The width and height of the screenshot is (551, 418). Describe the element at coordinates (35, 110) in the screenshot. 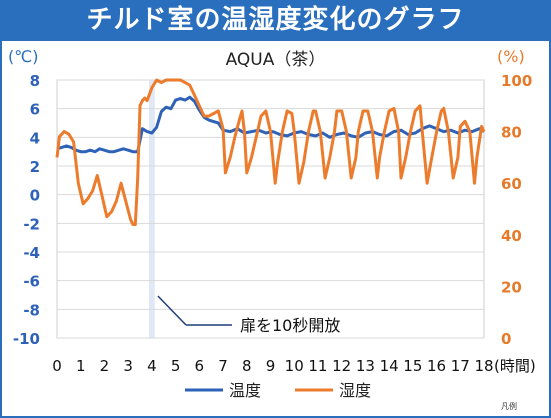

I see `left-tick-label: 6` at that location.